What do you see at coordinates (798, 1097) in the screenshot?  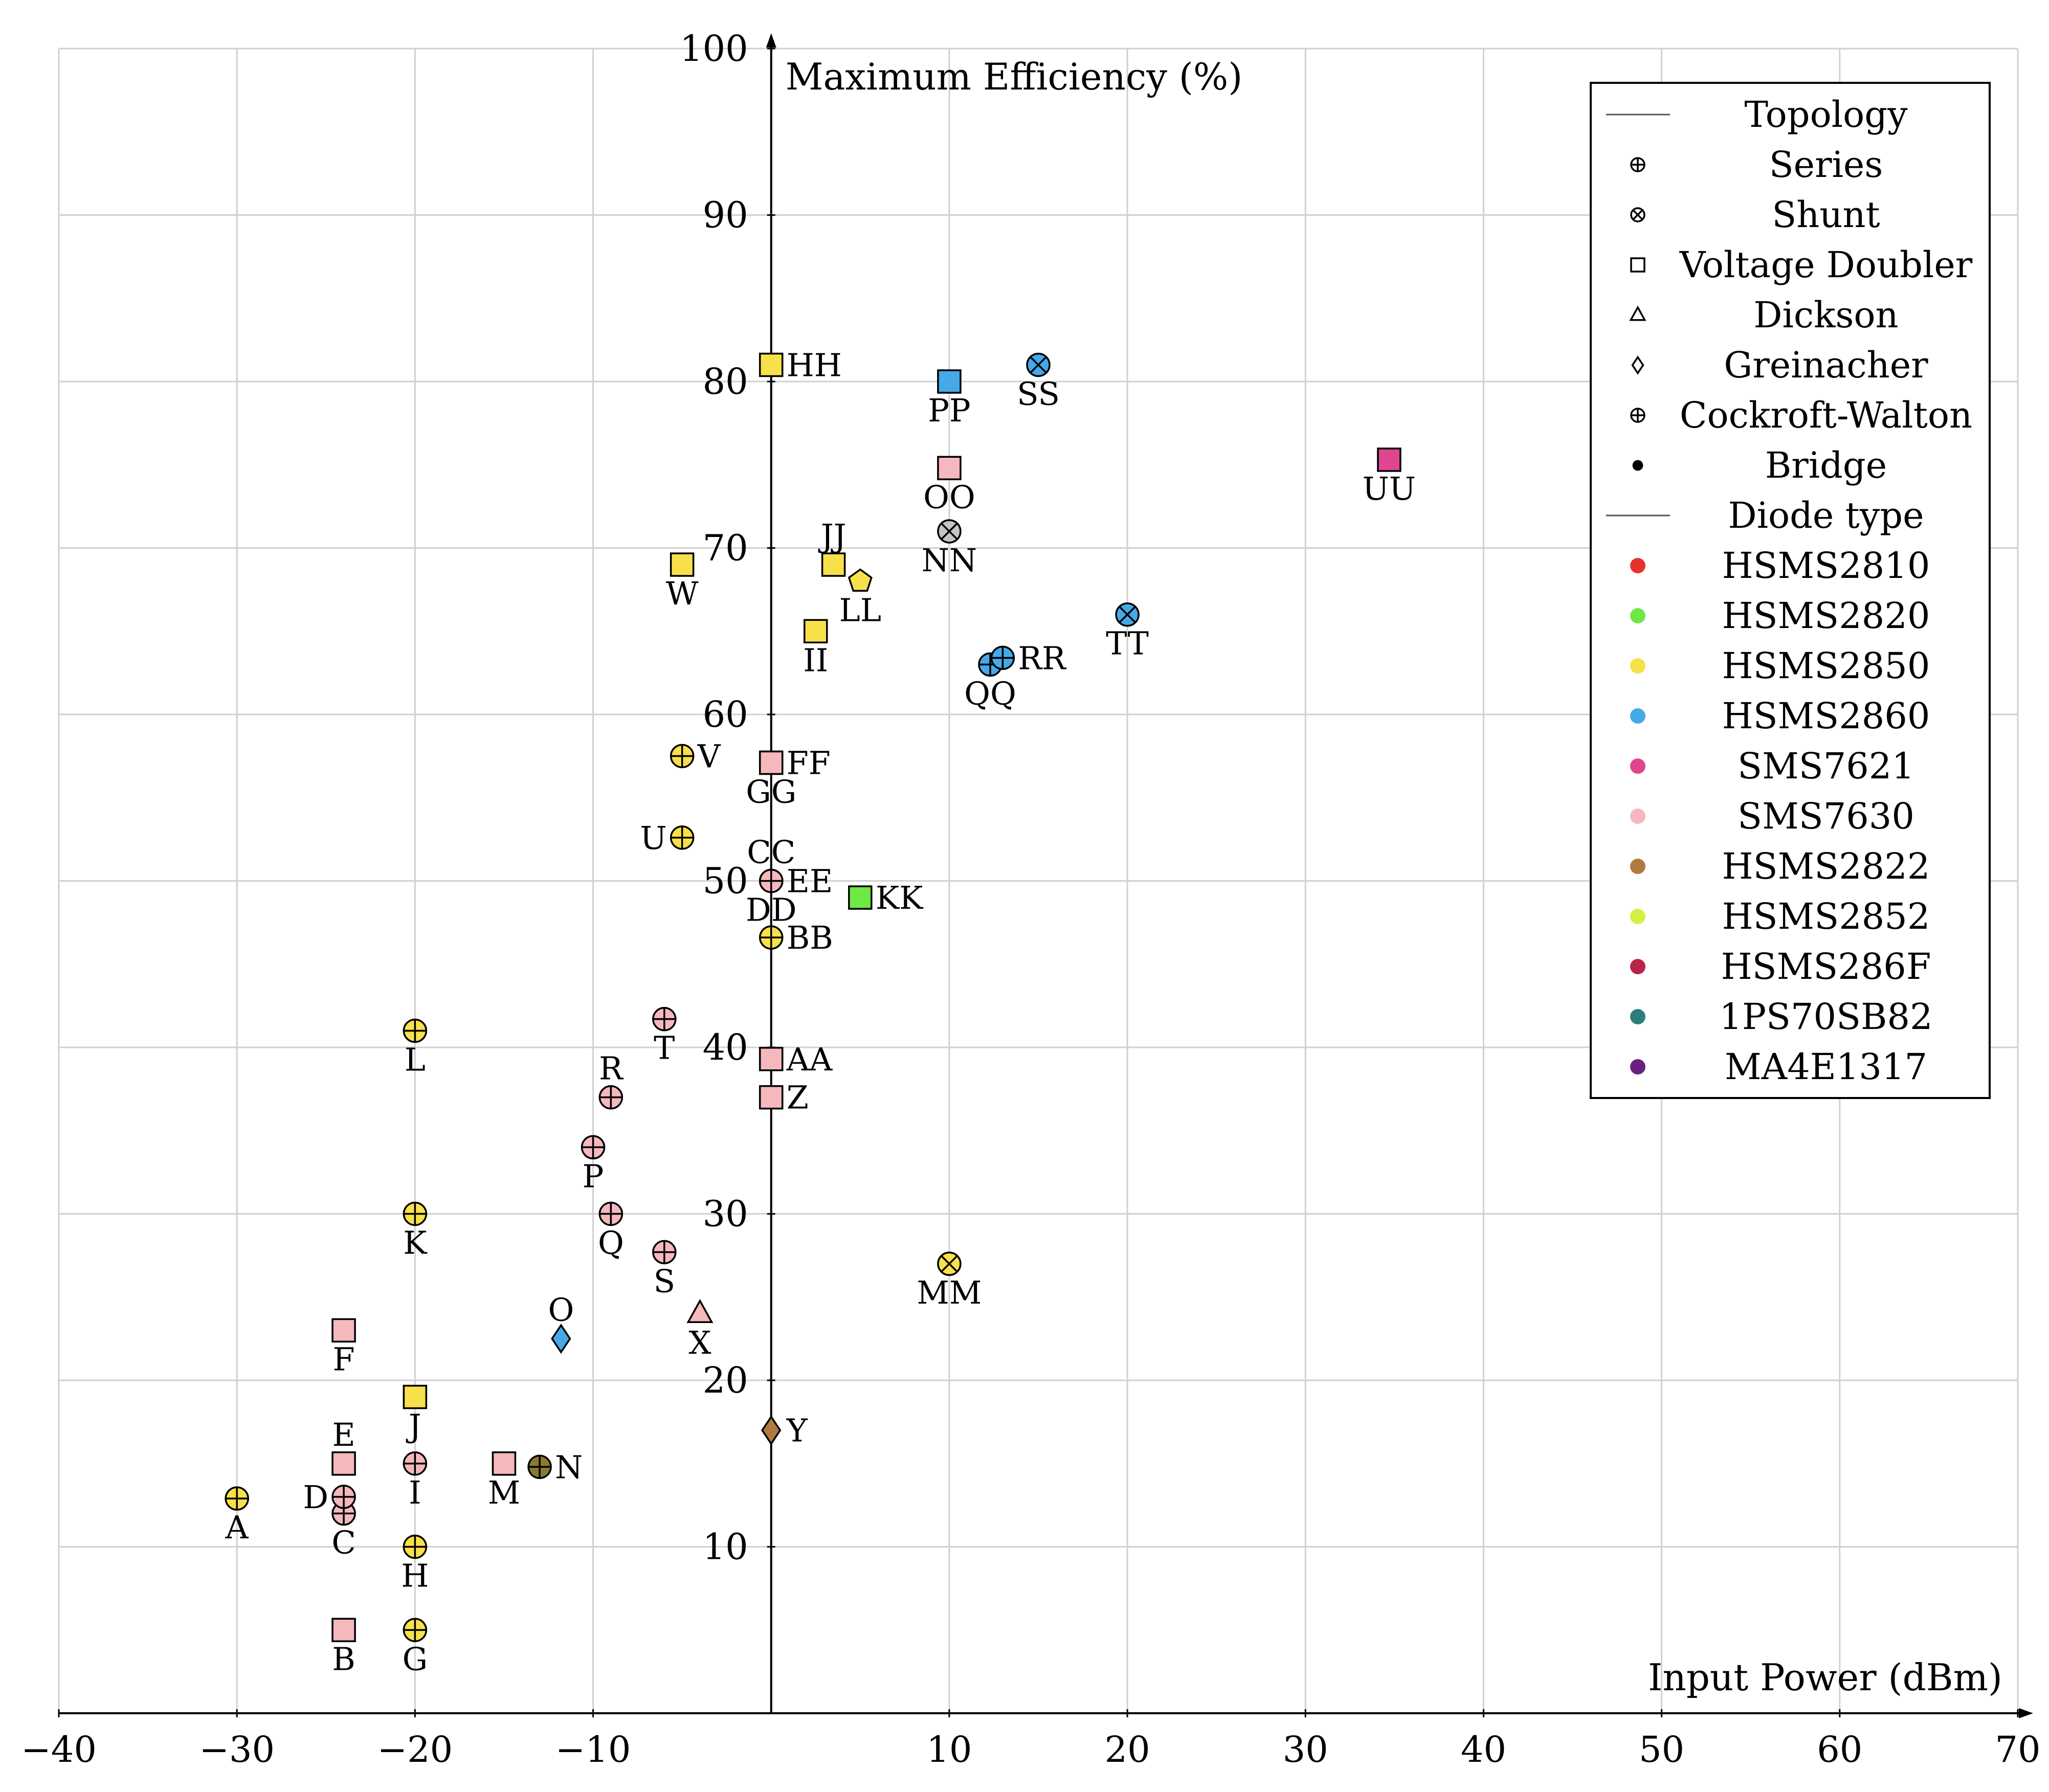 I see `data-point-label: Z` at bounding box center [798, 1097].